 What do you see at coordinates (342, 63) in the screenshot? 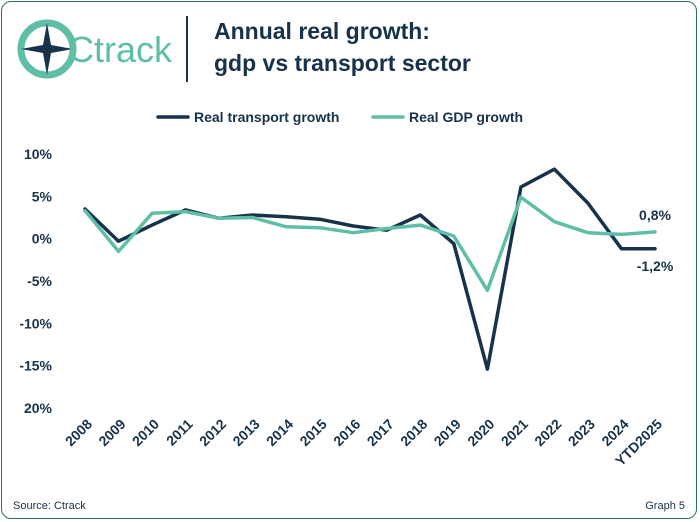
I see `title-line-2: gdp vs transport sector` at bounding box center [342, 63].